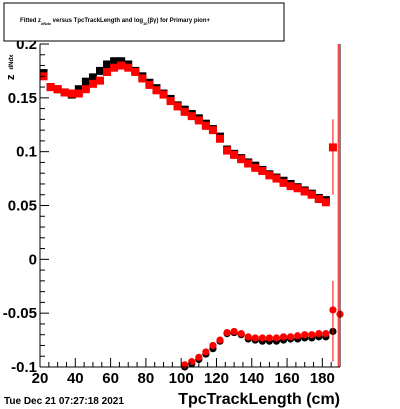 The height and width of the screenshot is (409, 400). Describe the element at coordinates (322, 378) in the screenshot. I see `x-tick-label: 180` at that location.